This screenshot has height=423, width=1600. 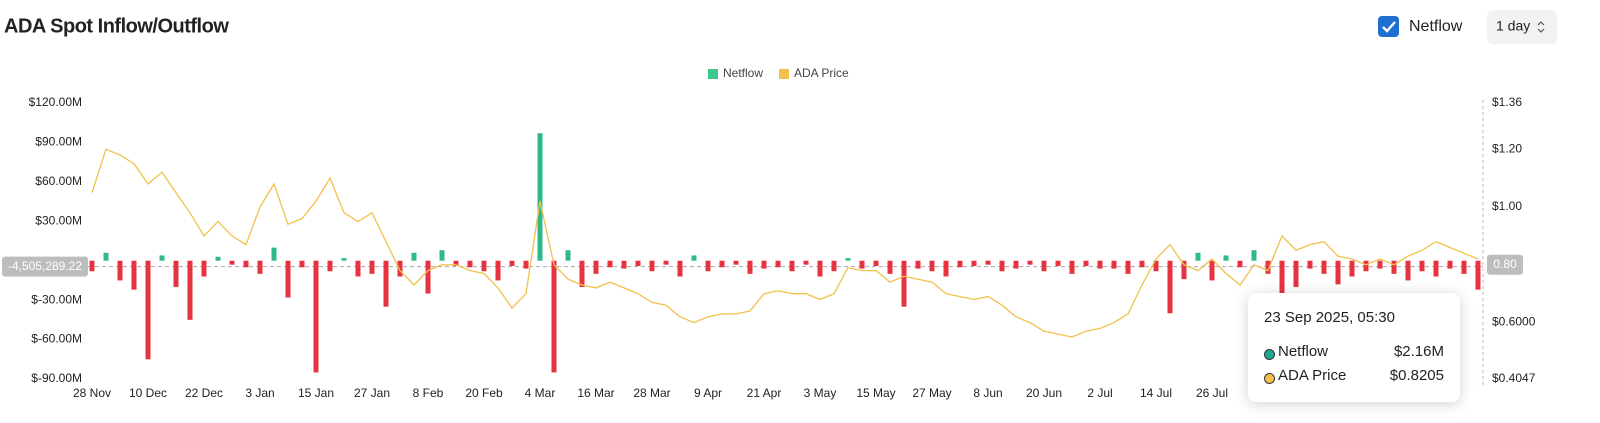 I want to click on legend-label: ADA Price, so click(x=821, y=73).